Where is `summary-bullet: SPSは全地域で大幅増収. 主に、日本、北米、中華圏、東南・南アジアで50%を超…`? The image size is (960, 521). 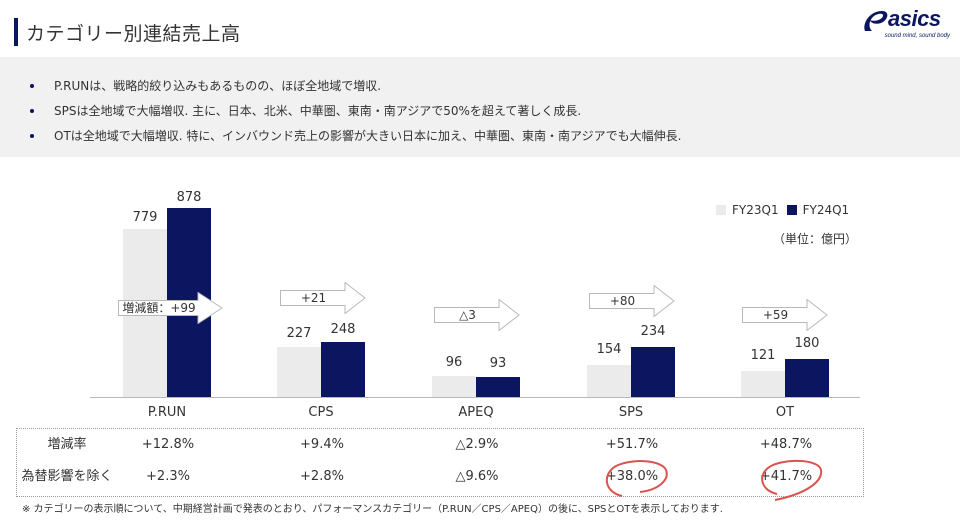
summary-bullet: SPSは全地域で大幅増収. 主に、日本、北米、中華圏、東南・南アジアで50%を超… is located at coordinates (495, 110).